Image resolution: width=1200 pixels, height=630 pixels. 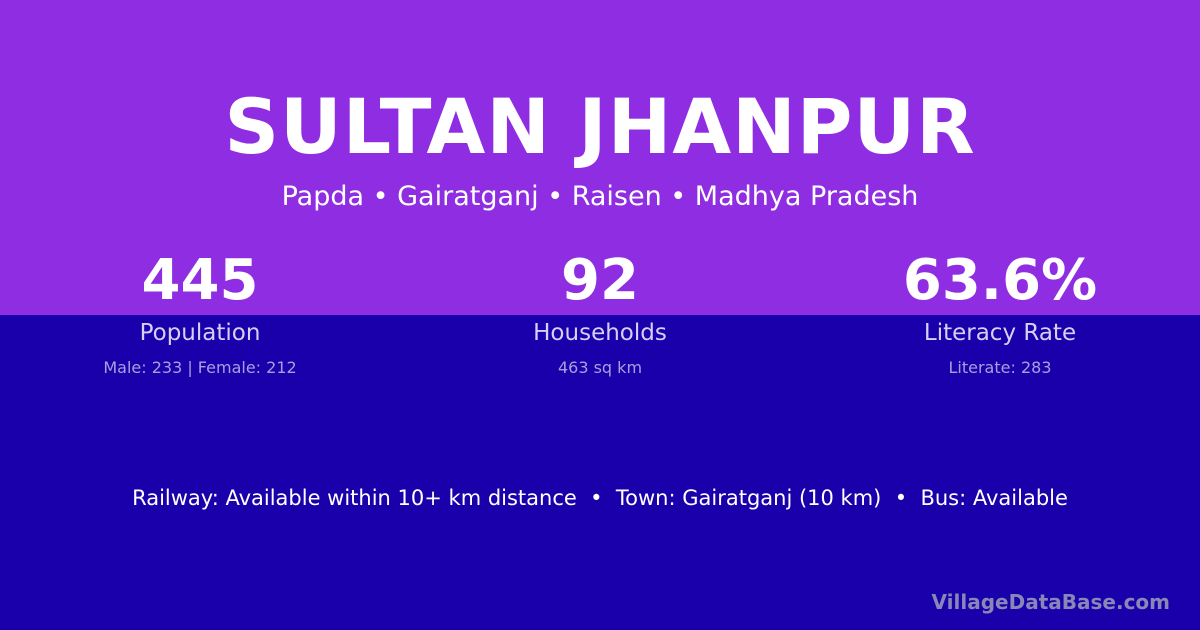 What do you see at coordinates (600, 367) in the screenshot?
I see `stat-detail: 463 sq km` at bounding box center [600, 367].